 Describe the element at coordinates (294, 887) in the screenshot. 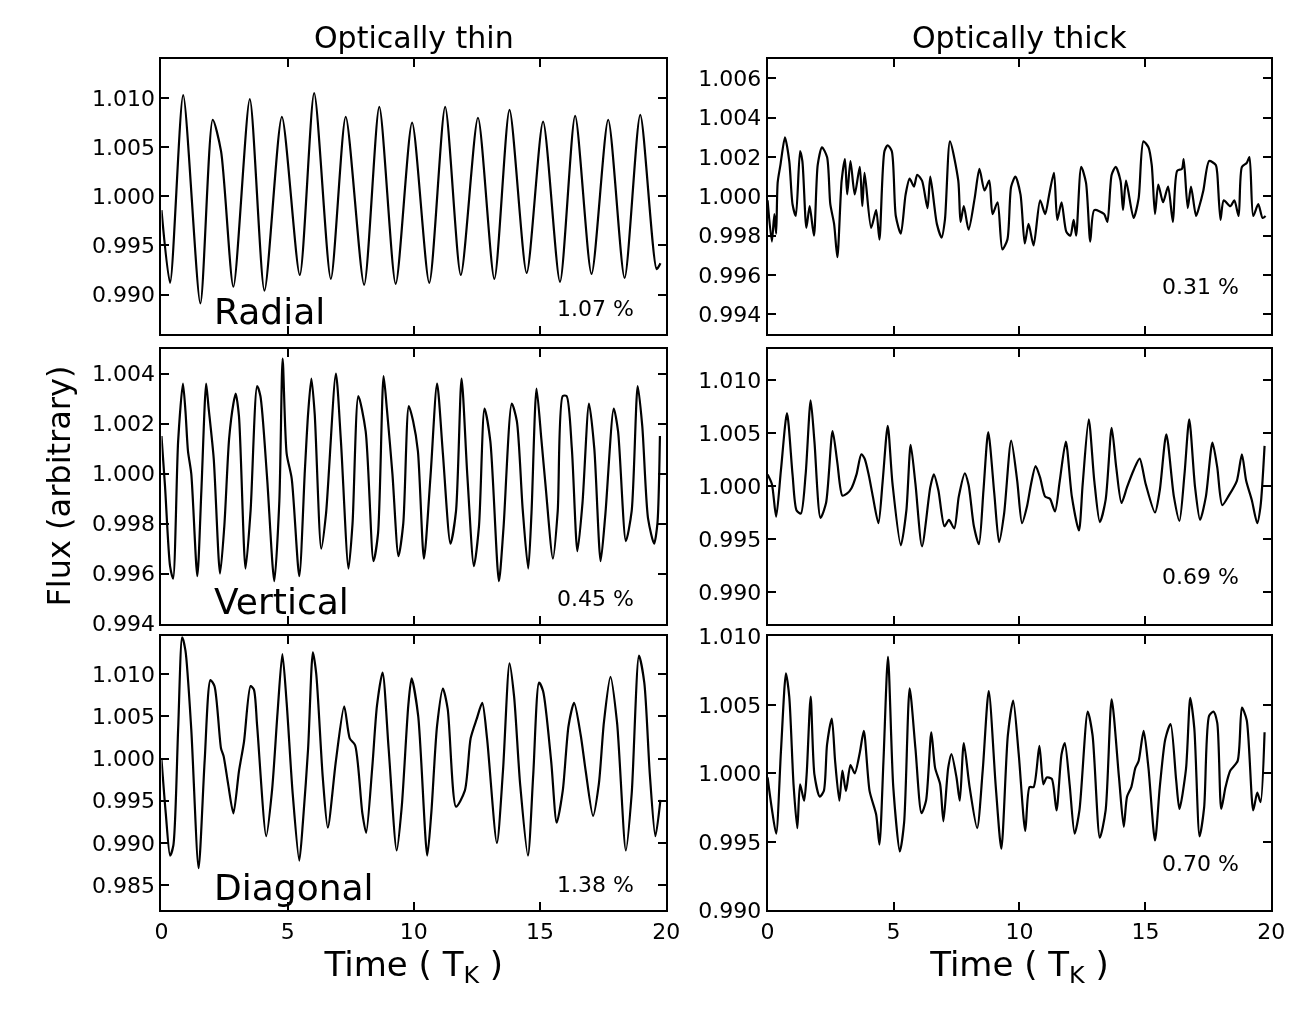

I see `annotation: Diagonal` at that location.